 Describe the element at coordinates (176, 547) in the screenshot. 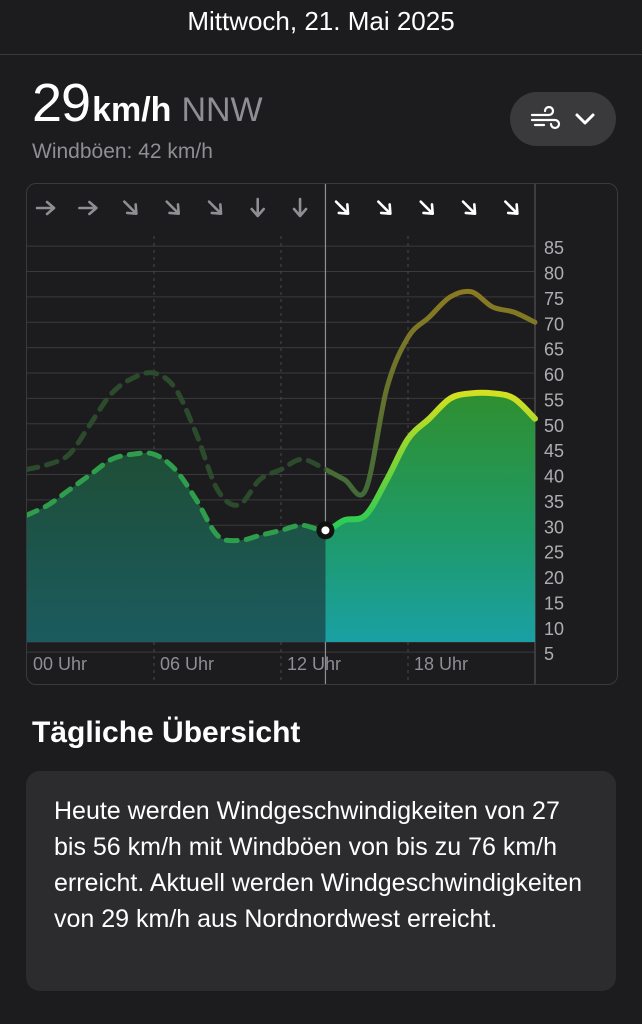

I see `wind-area-past` at that location.